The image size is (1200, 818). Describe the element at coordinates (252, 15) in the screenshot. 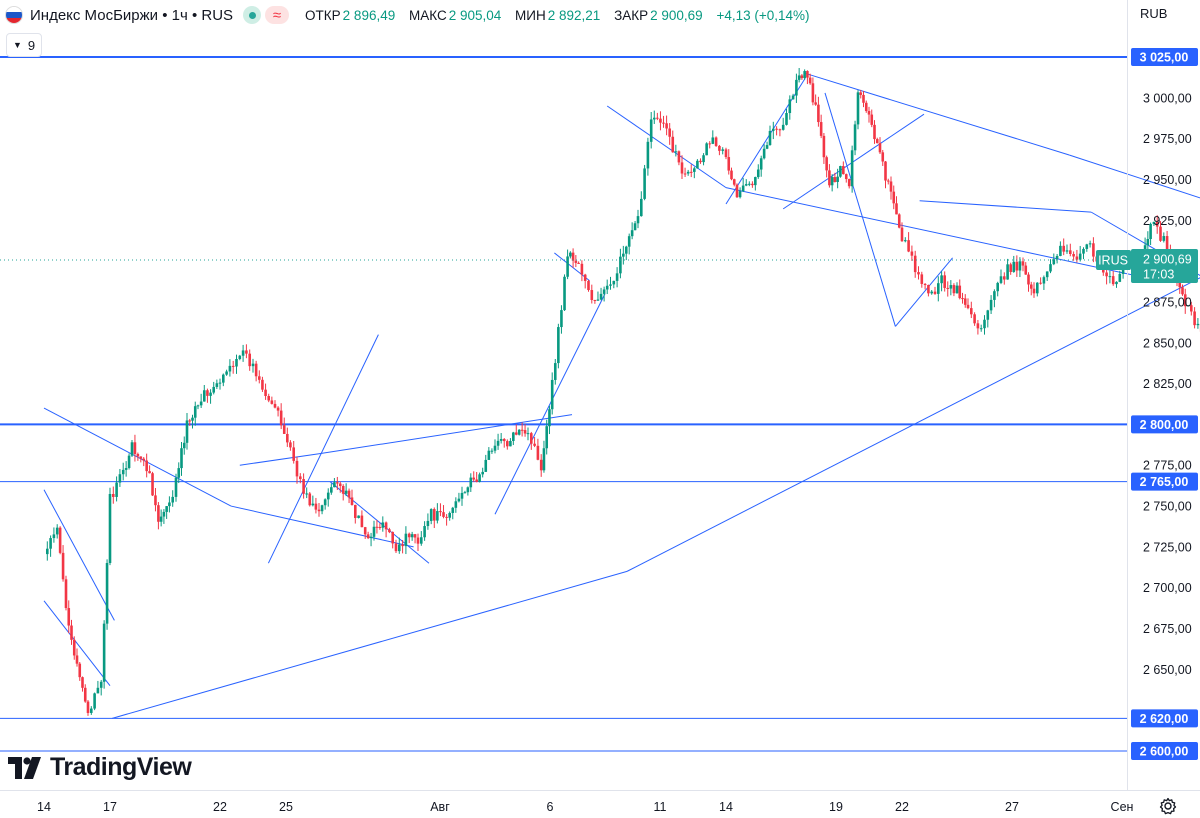

I see `market-open-icon` at that location.